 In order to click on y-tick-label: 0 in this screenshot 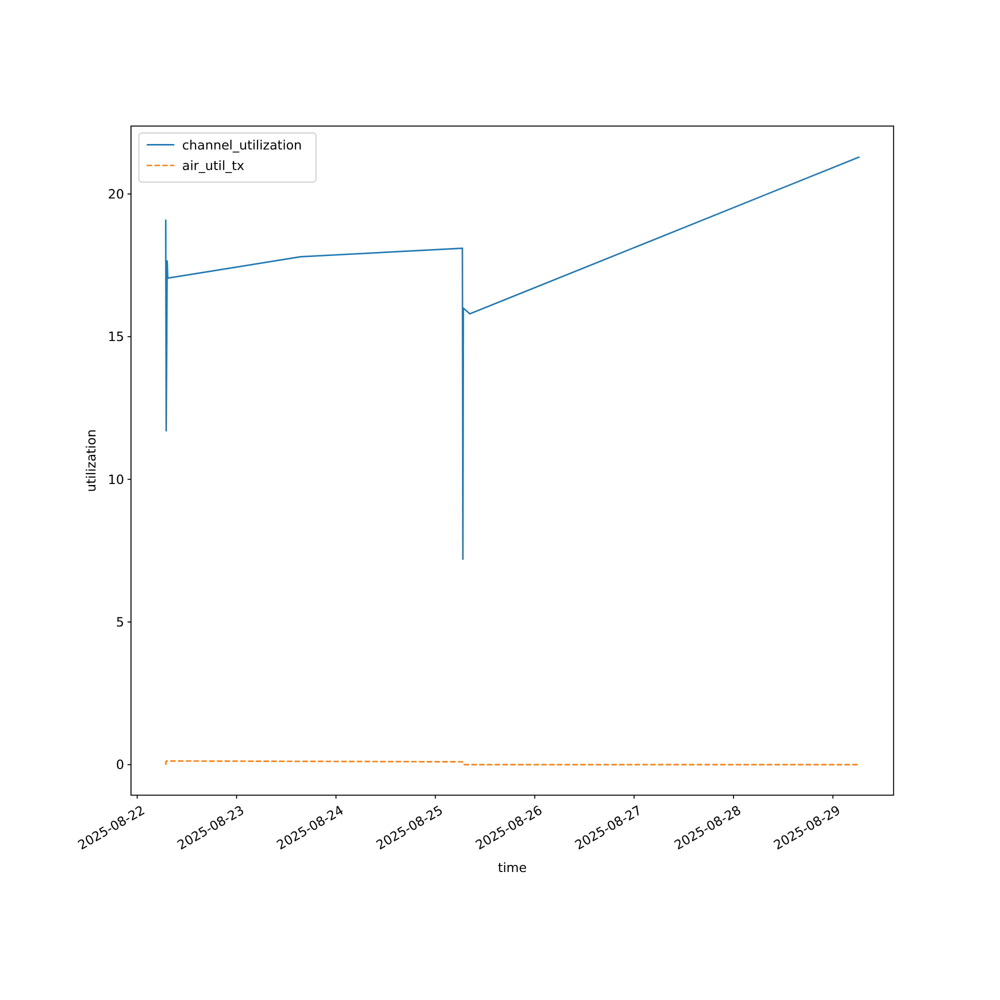, I will do `click(120, 766)`.